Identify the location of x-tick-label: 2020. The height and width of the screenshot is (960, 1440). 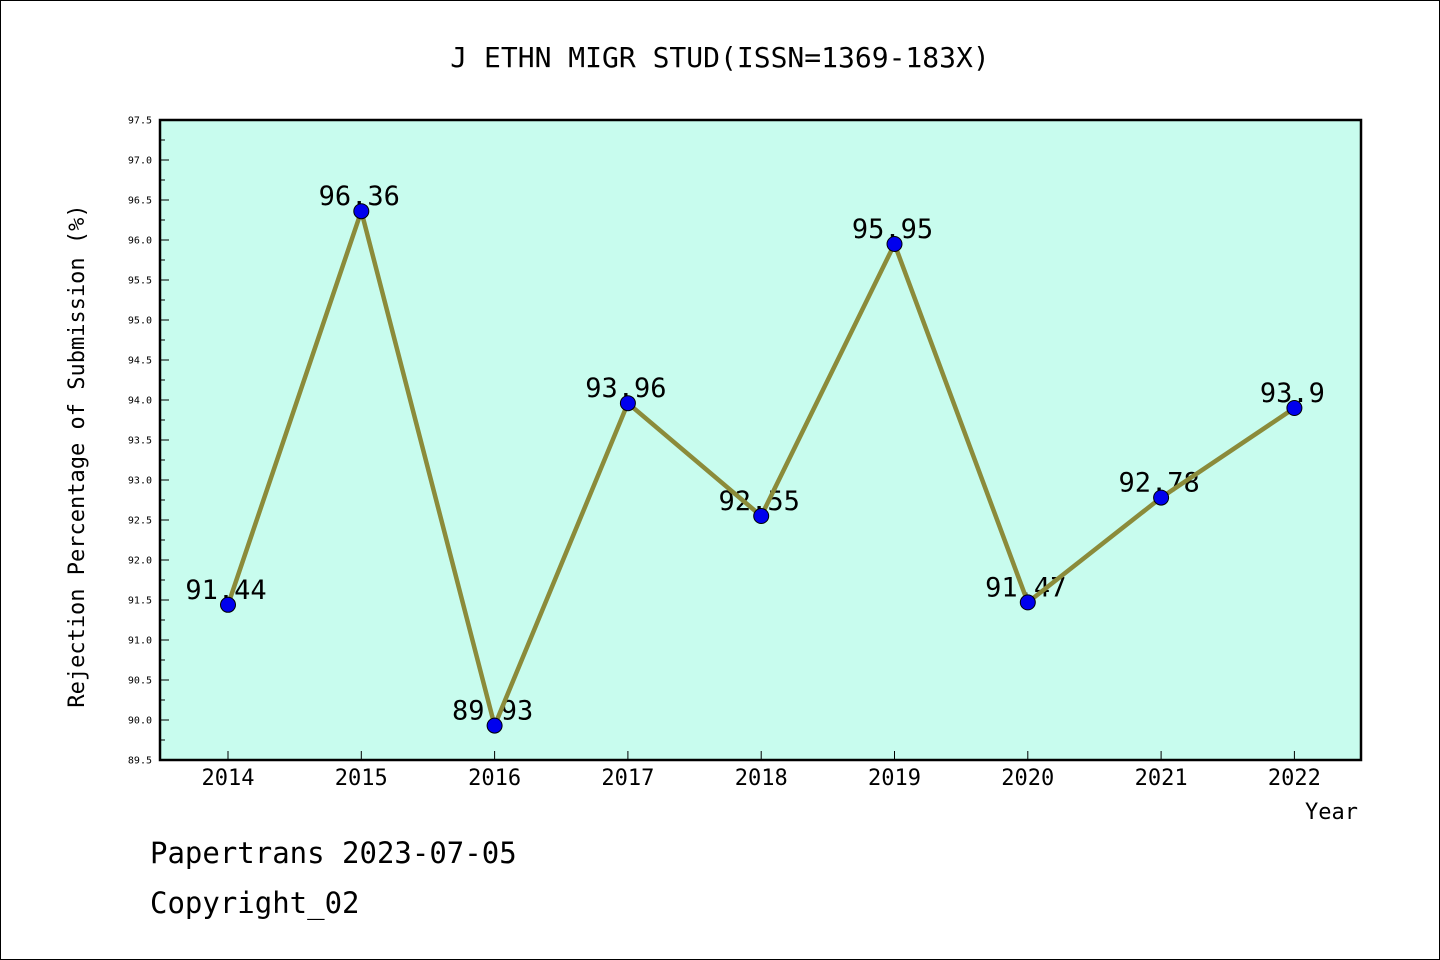
(1027, 778).